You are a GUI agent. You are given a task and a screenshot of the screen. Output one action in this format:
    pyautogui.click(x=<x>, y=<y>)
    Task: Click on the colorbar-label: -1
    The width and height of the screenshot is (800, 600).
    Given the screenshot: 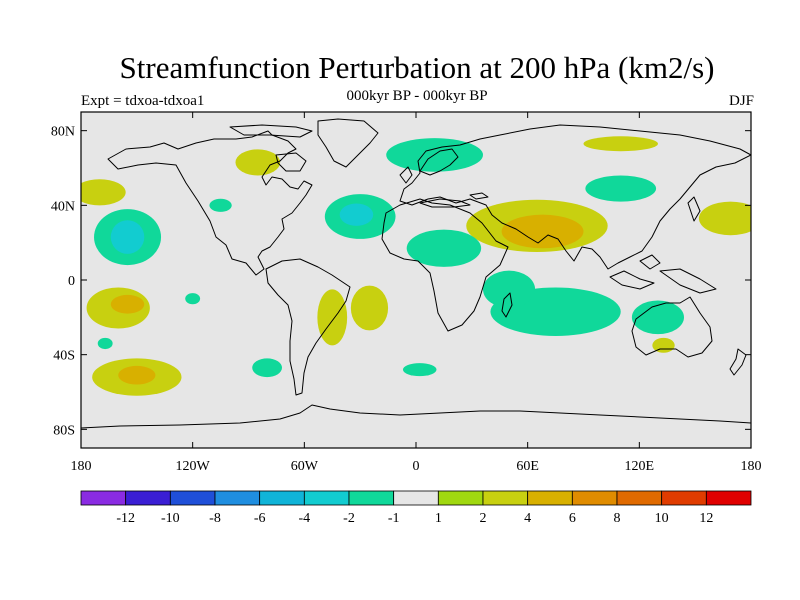 What is the action you would take?
    pyautogui.click(x=394, y=518)
    